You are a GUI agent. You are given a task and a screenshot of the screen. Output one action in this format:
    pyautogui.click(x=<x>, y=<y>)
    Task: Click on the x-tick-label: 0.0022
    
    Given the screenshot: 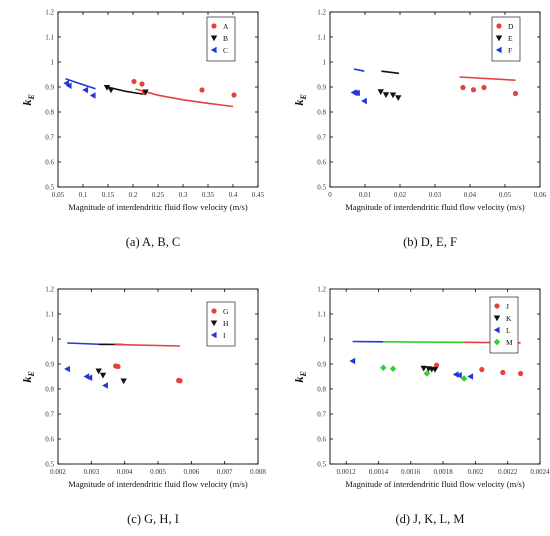 What is the action you would take?
    pyautogui.click(x=508, y=472)
    